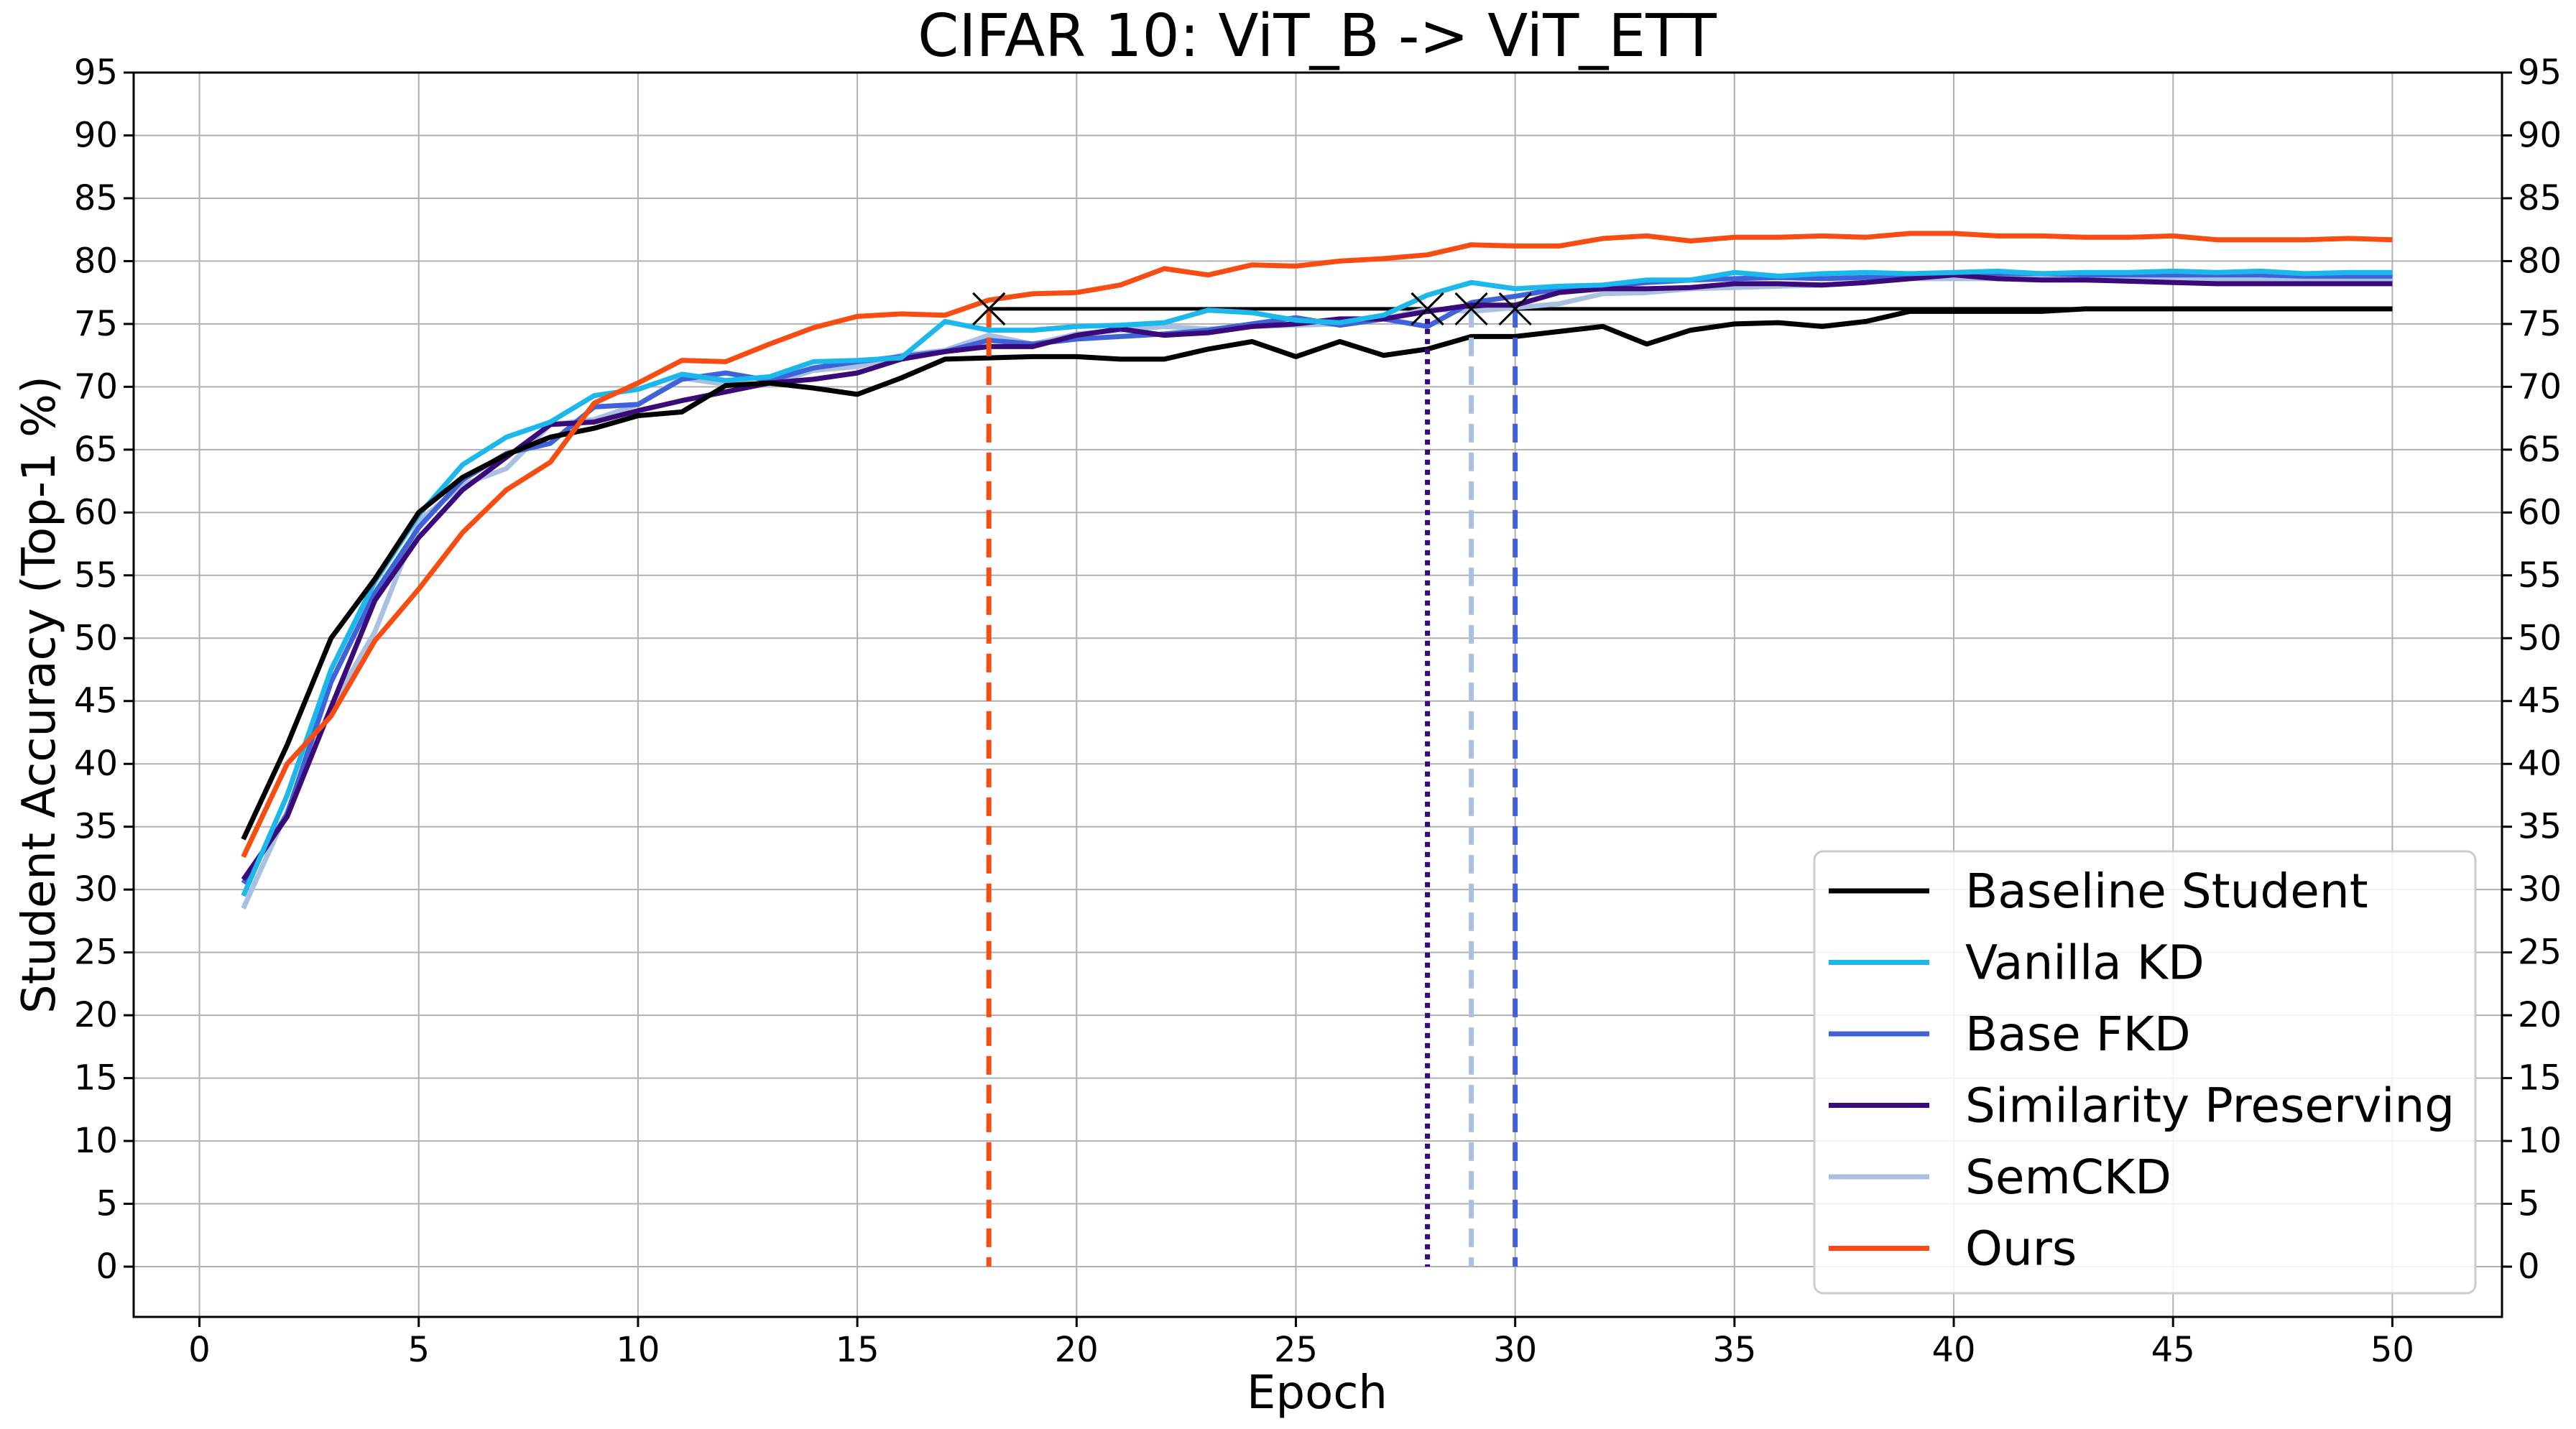  Describe the element at coordinates (2540, 827) in the screenshot. I see `y-tick-label-right: 35` at that location.